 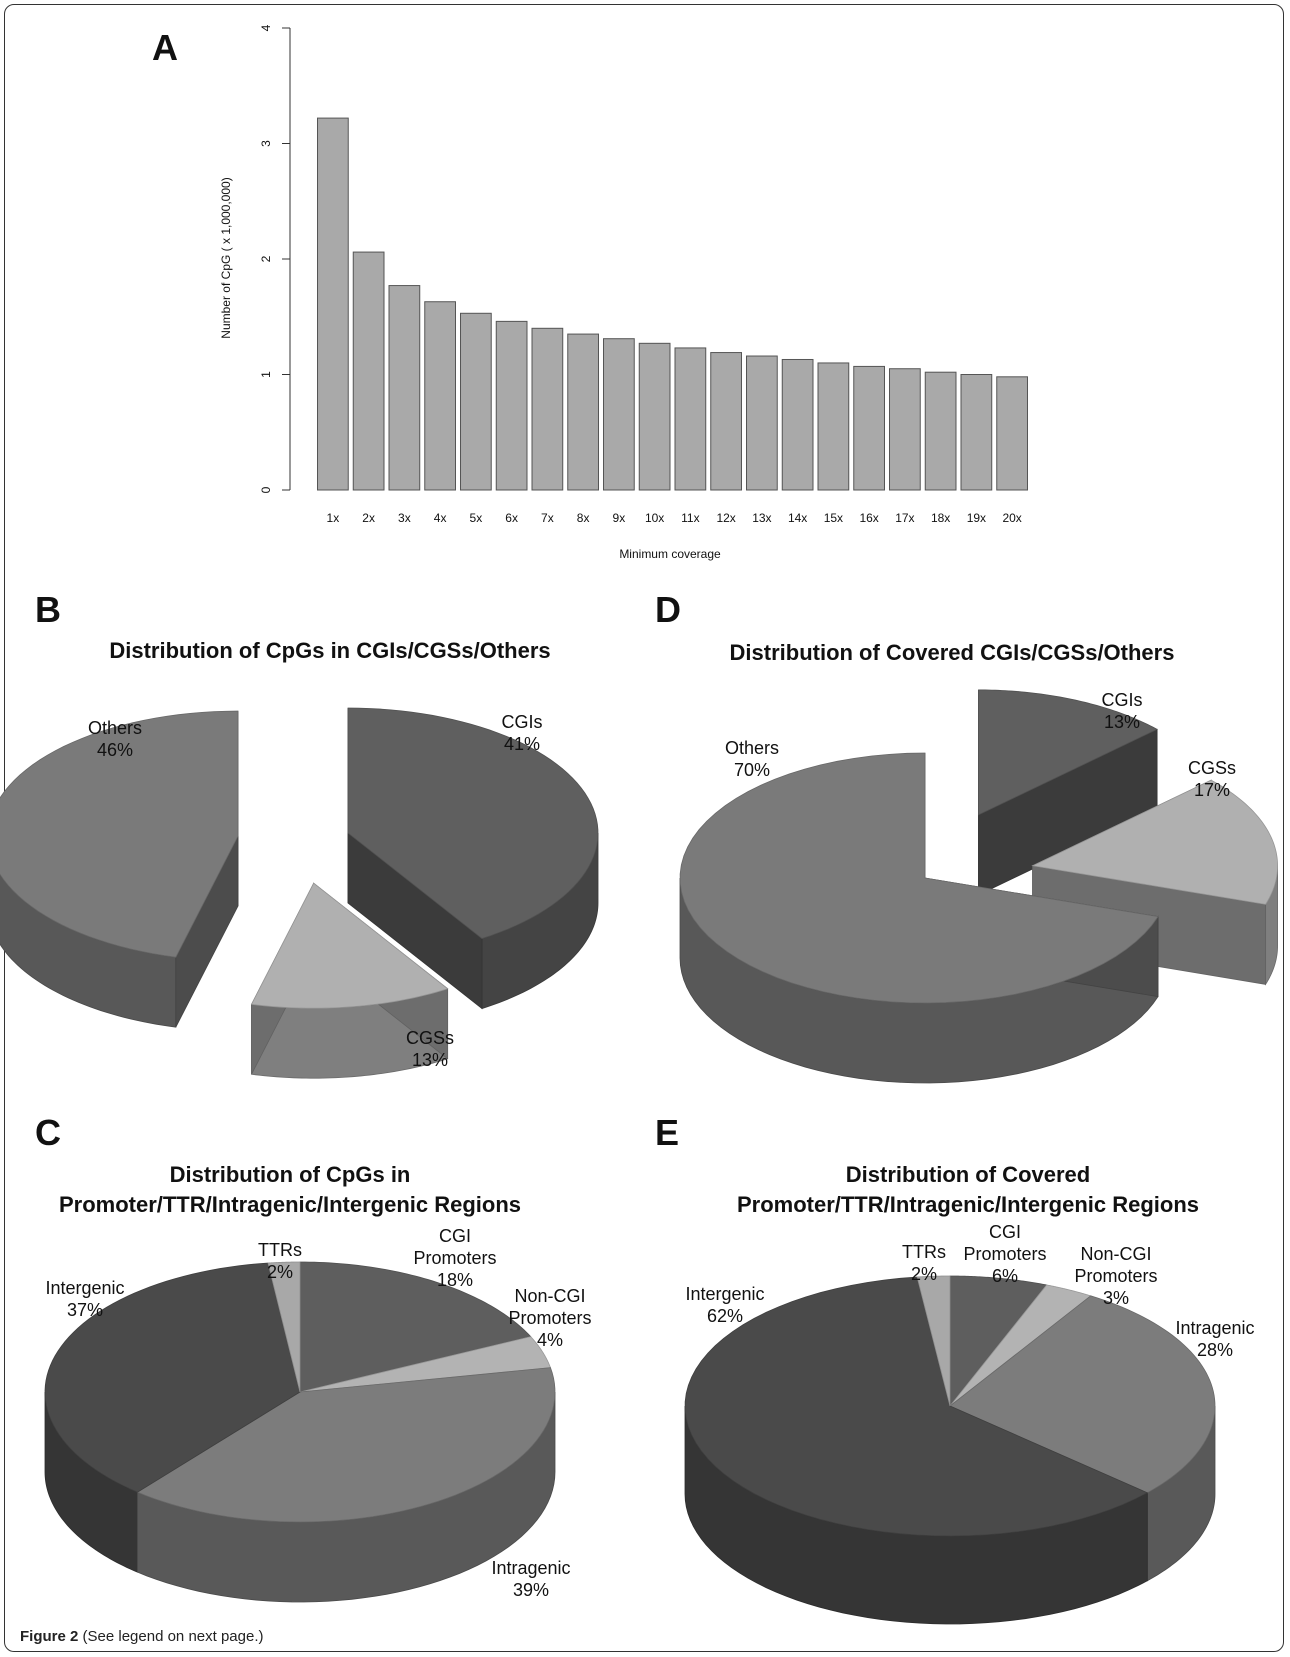 I want to click on pie-slice-label: CGI, so click(x=455, y=1236).